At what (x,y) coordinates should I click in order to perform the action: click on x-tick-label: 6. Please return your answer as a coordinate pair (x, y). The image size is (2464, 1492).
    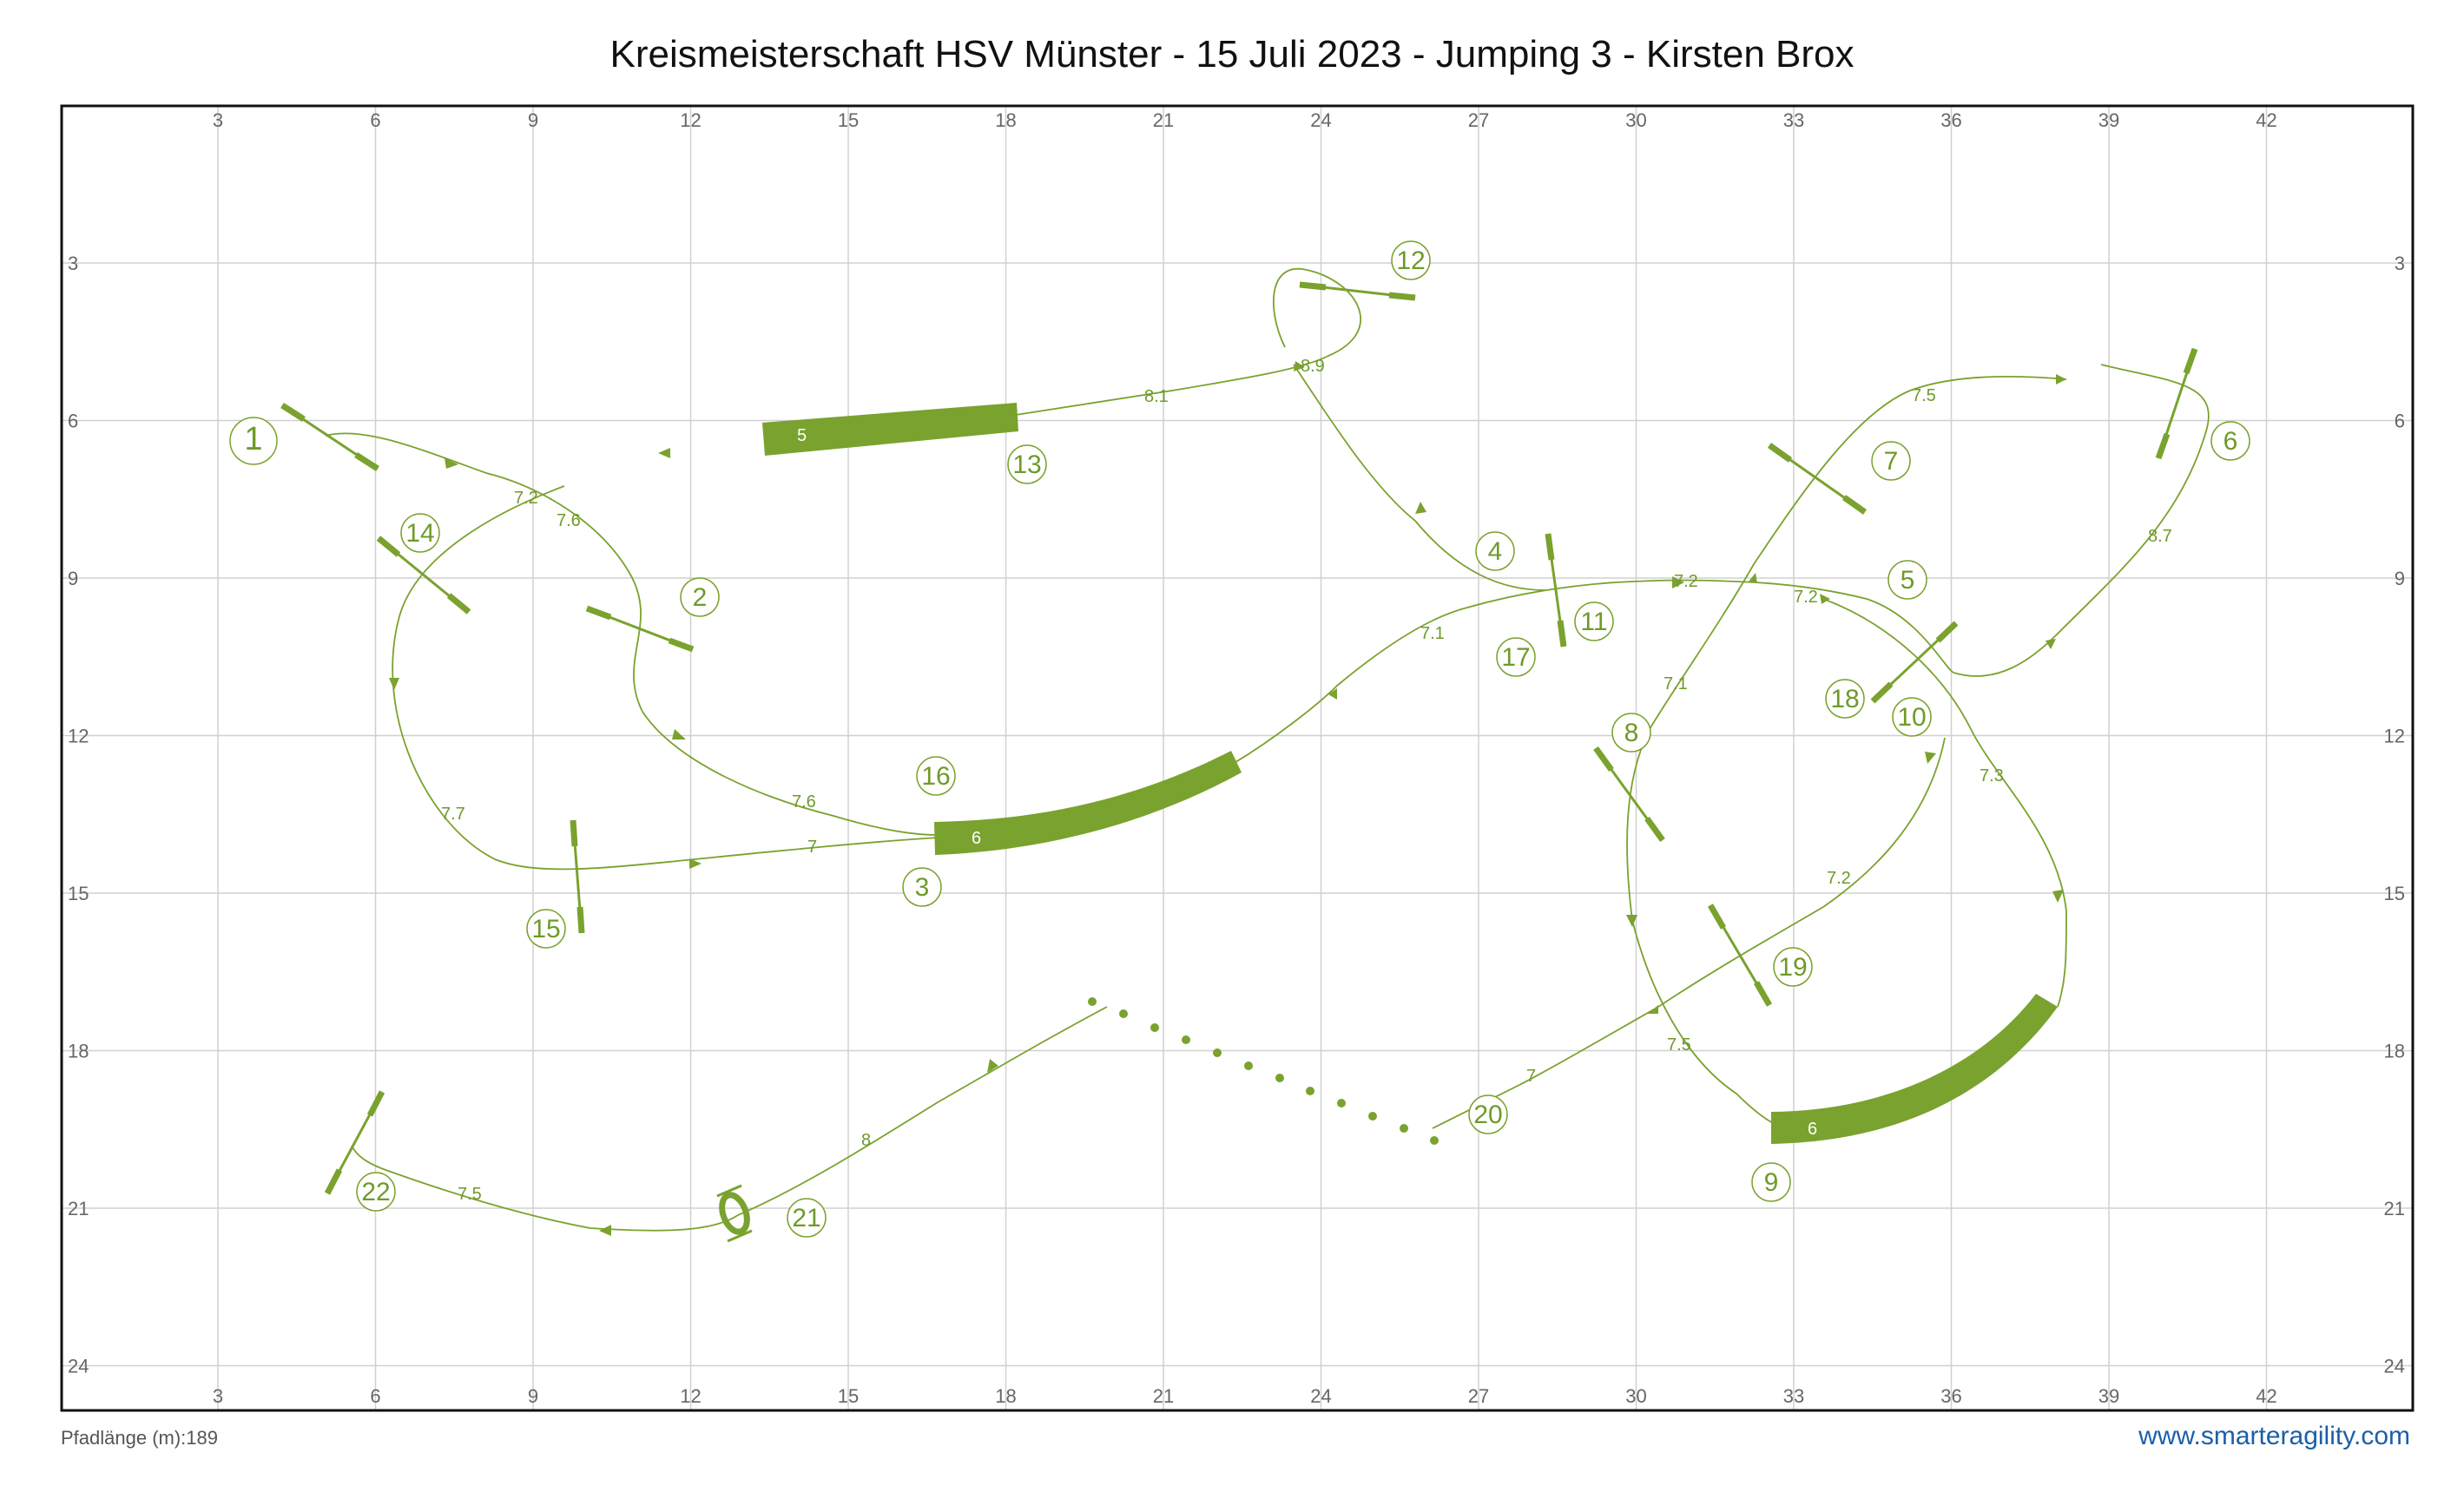
    Looking at the image, I should click on (375, 1396).